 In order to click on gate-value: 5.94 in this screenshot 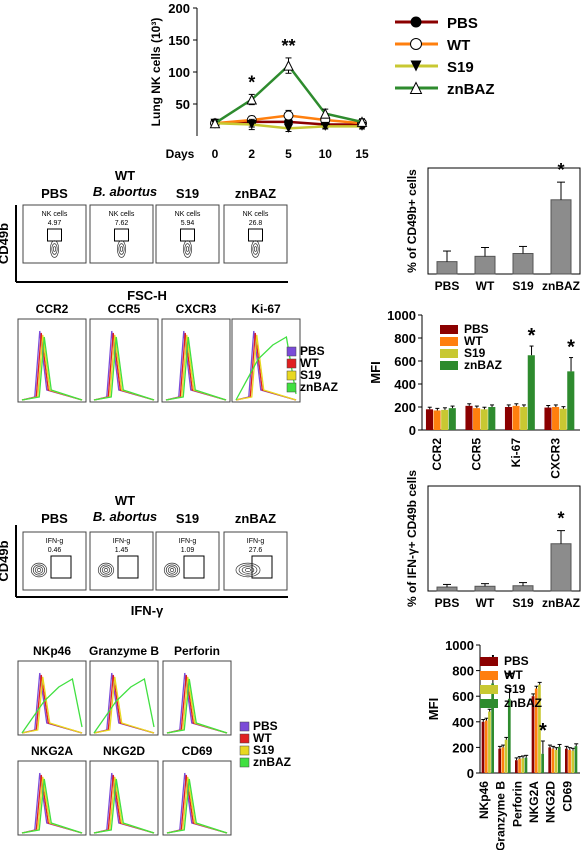, I will do `click(188, 223)`.